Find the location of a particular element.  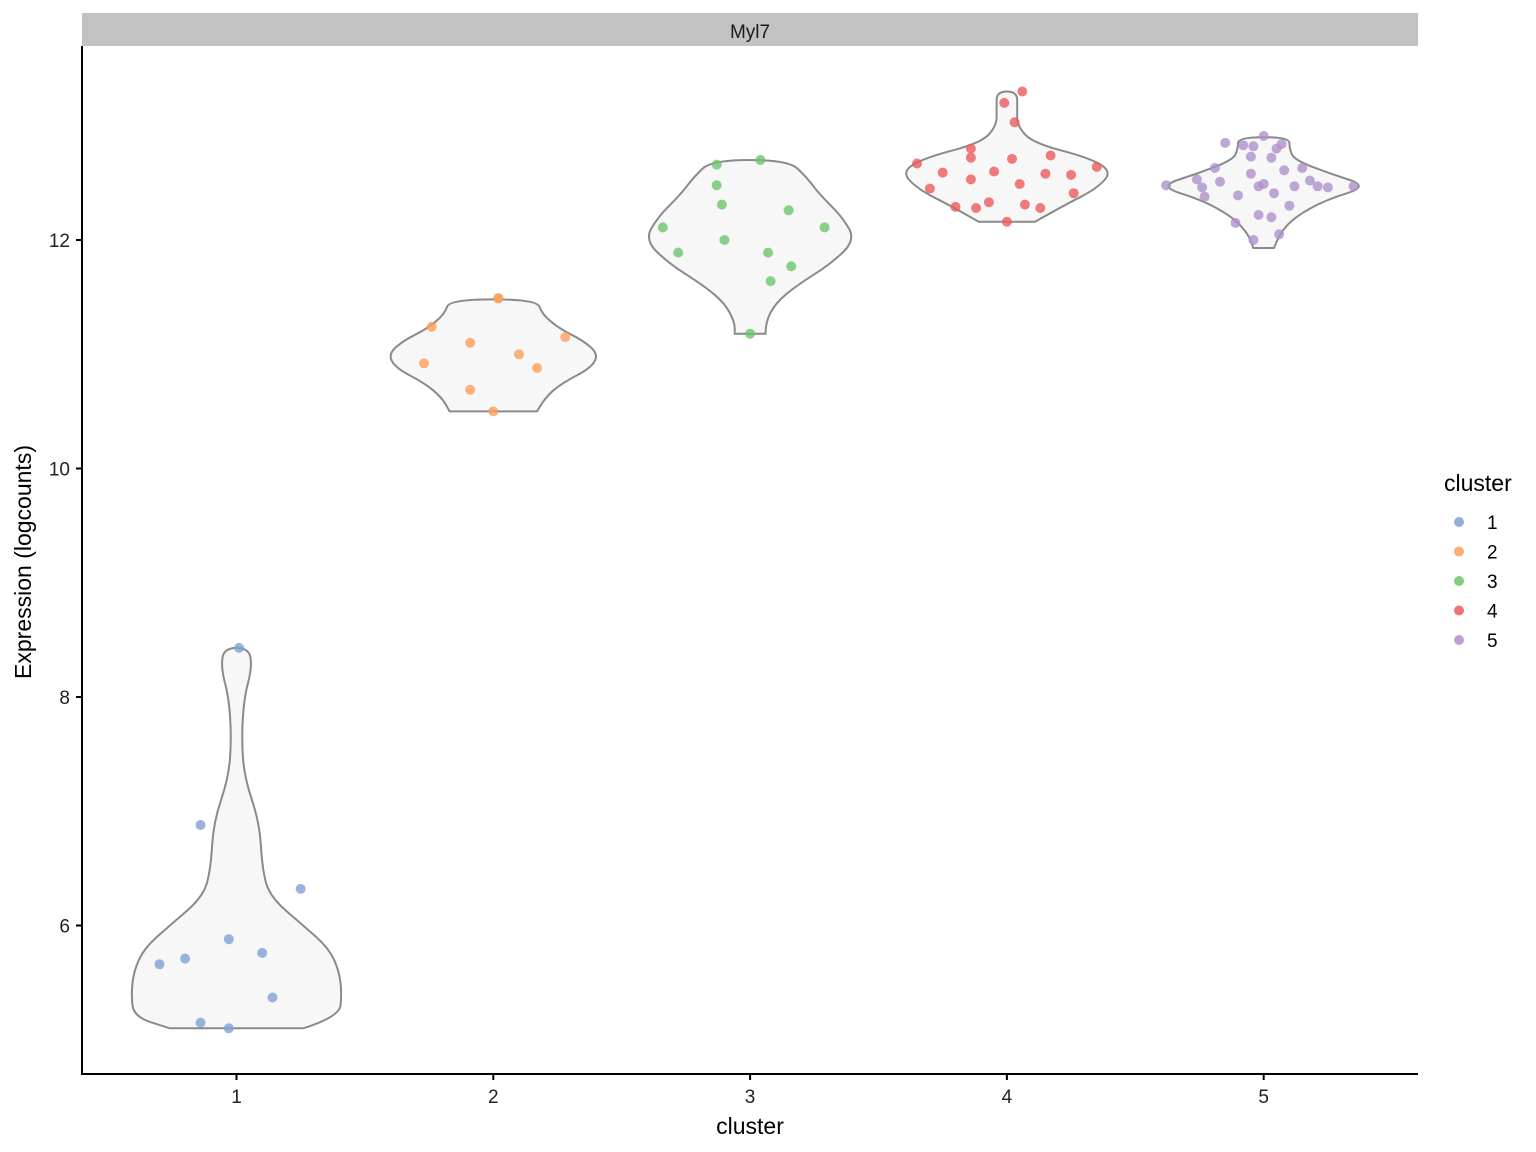

x-axis-ticks: 1 2 3 4 5 is located at coordinates (750, 1091).